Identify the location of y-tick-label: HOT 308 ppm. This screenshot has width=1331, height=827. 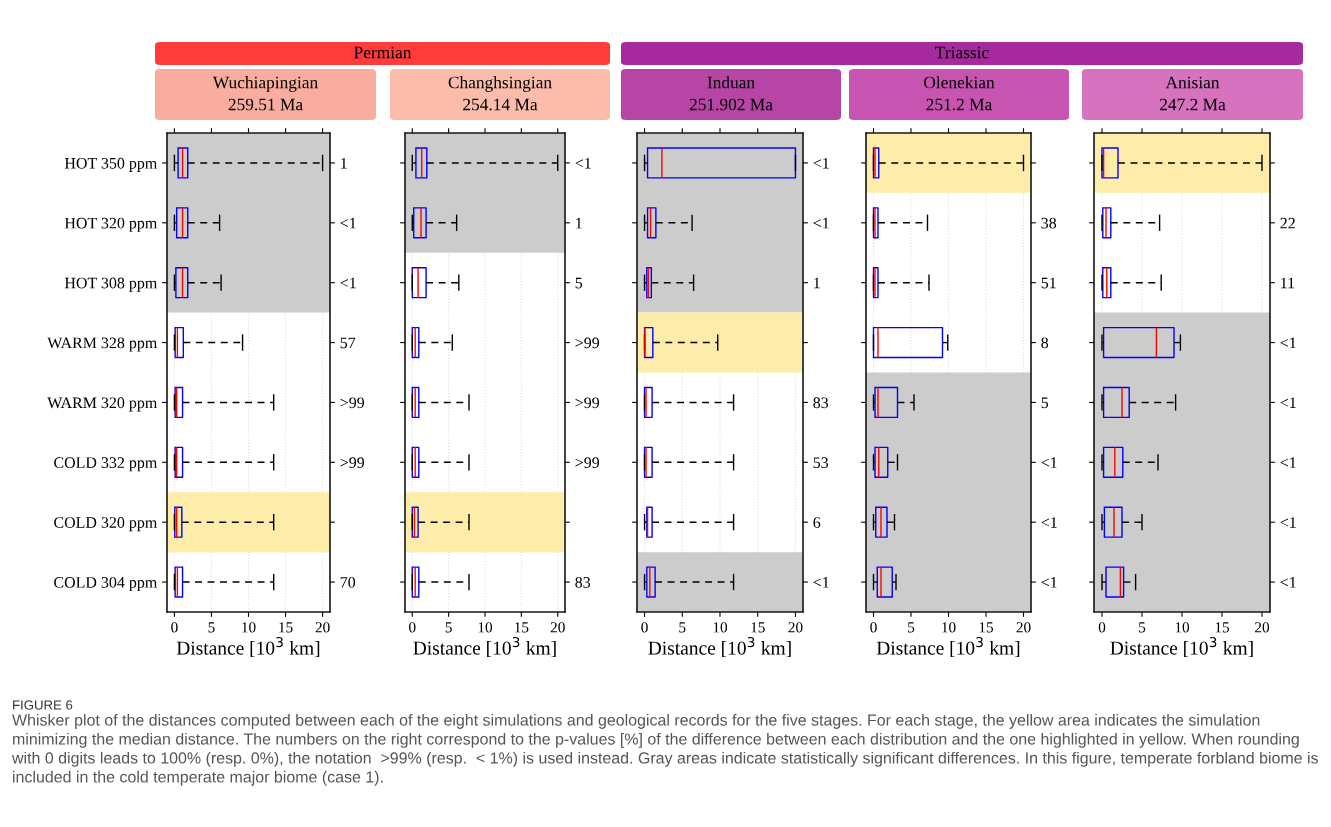
(111, 284).